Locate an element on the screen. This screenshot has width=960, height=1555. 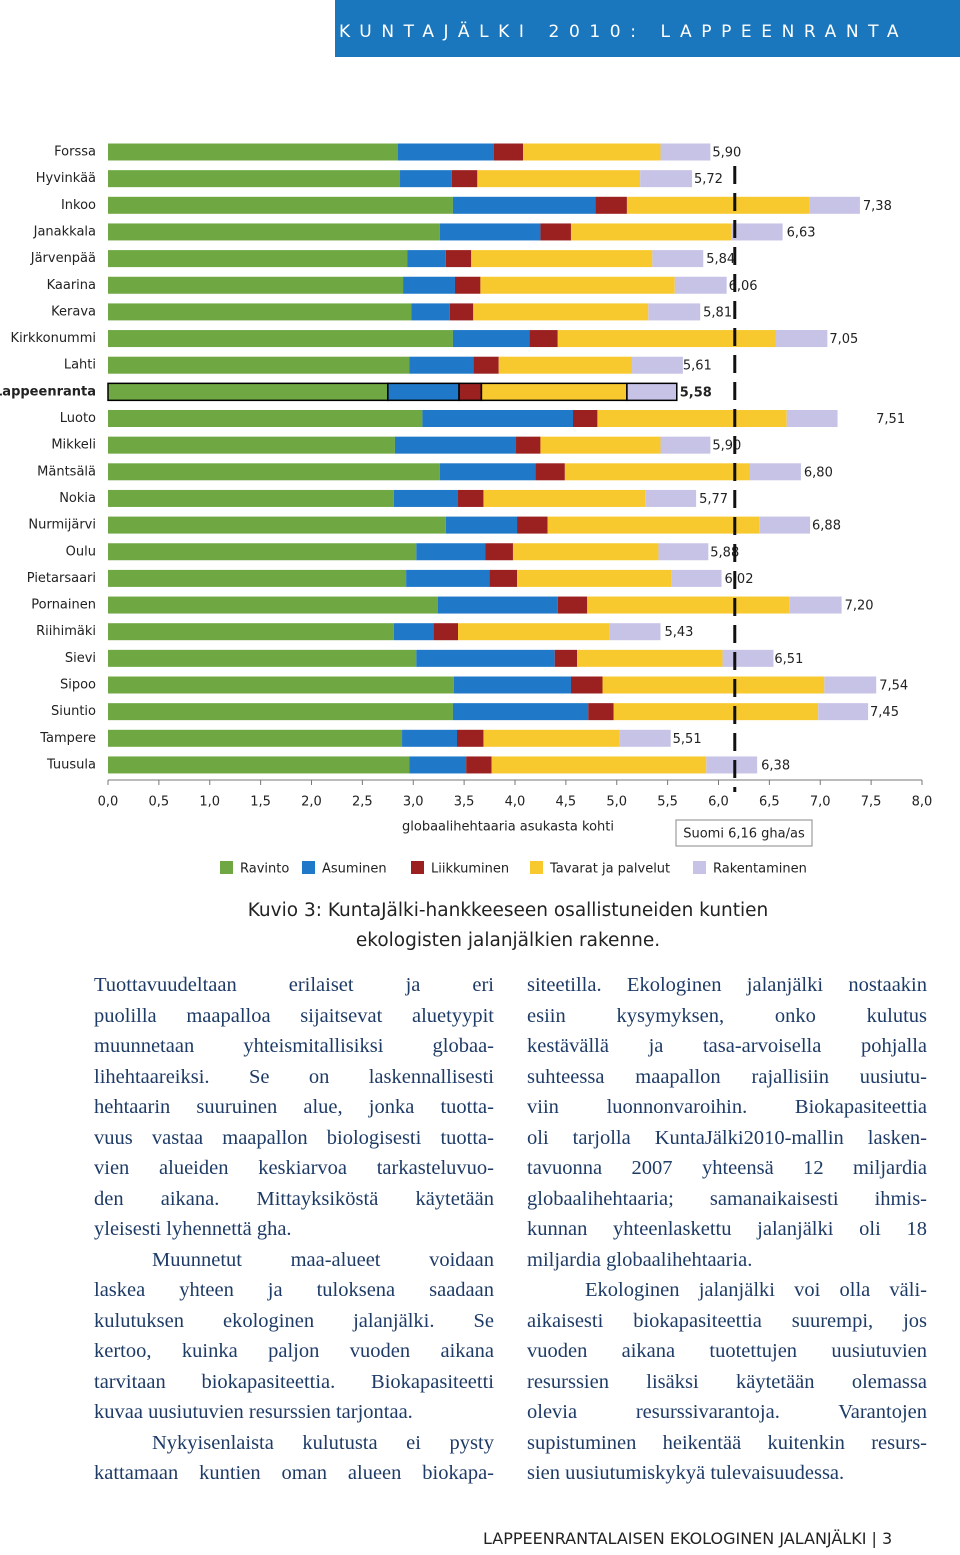
x-tick-label: 5,0 is located at coordinates (616, 802).